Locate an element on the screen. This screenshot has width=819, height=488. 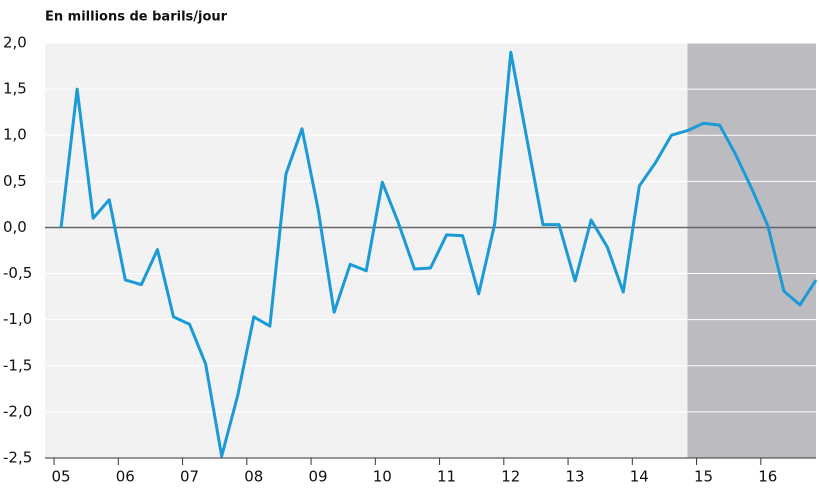
y-tick-label: 2,0 is located at coordinates (15, 43).